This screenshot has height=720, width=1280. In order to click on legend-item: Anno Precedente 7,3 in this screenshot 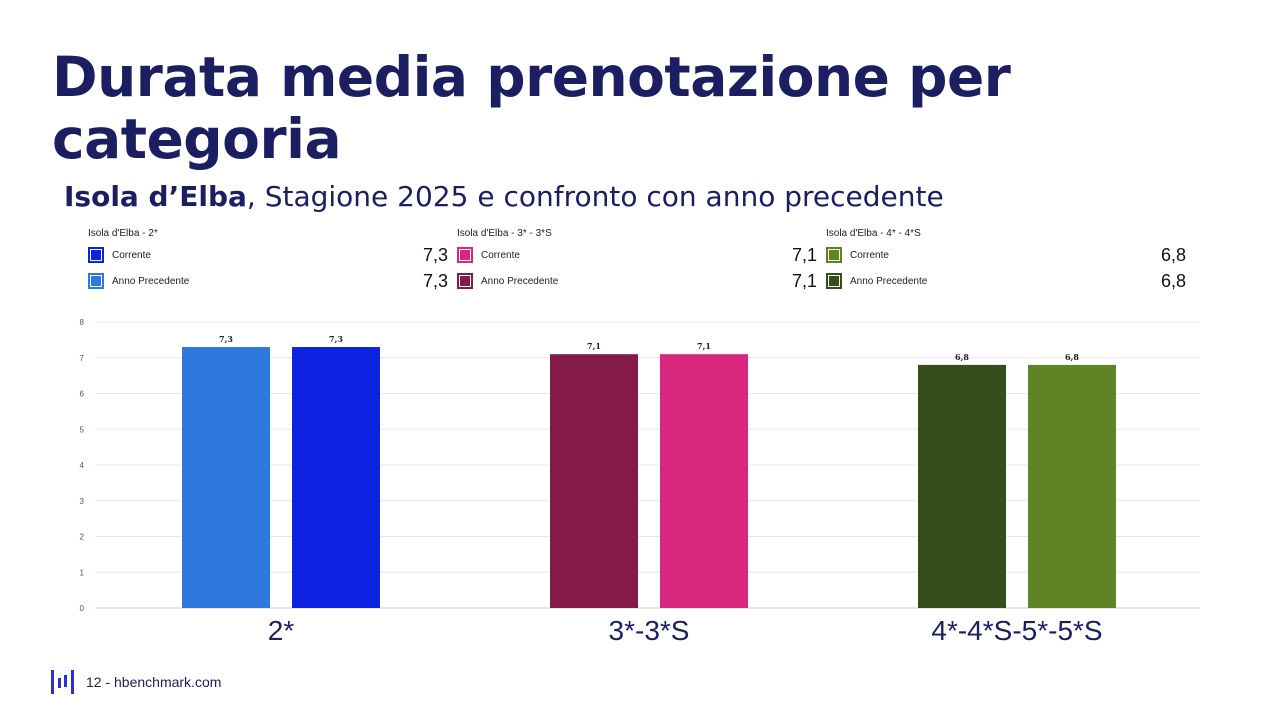, I will do `click(268, 281)`.